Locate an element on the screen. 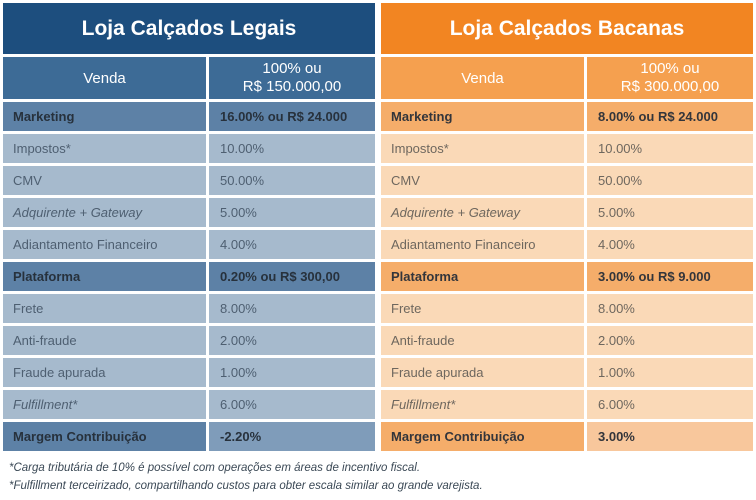 Image resolution: width=756 pixels, height=500 pixels. table-row: Plataforma 0.20% ou R$ 300,00 is located at coordinates (189, 276).